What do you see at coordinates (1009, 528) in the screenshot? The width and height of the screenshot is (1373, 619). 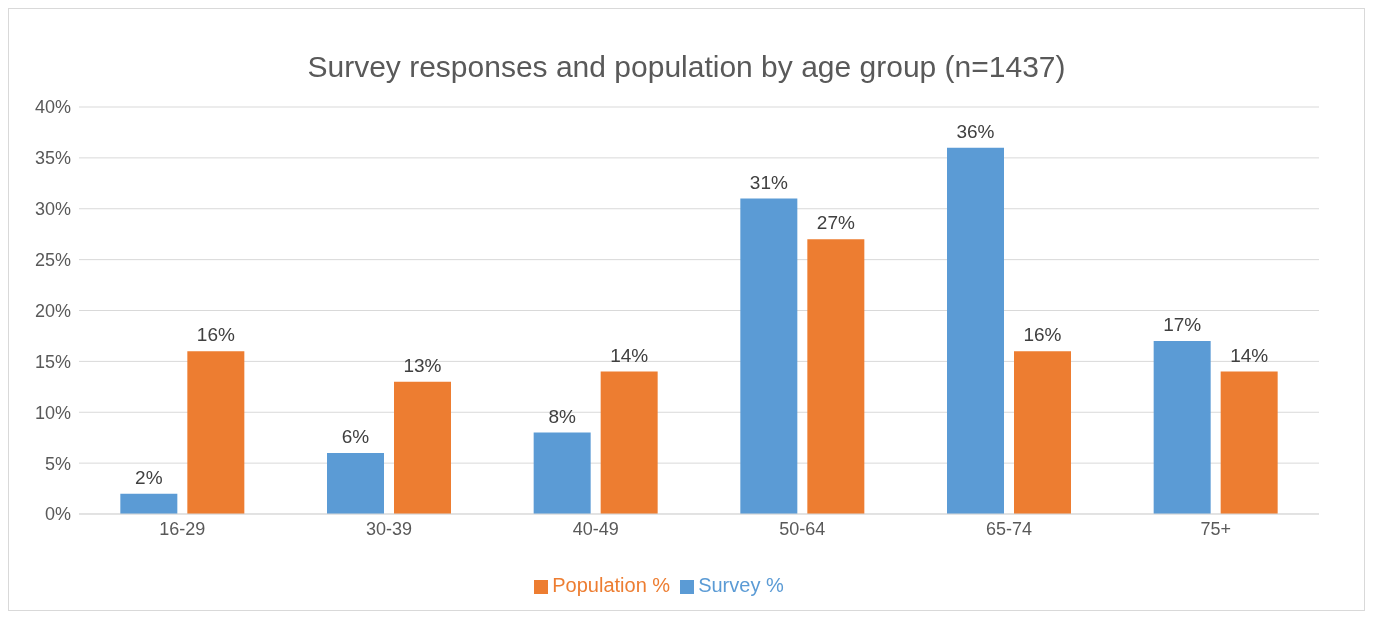 I see `x-tick-label: 65-74` at bounding box center [1009, 528].